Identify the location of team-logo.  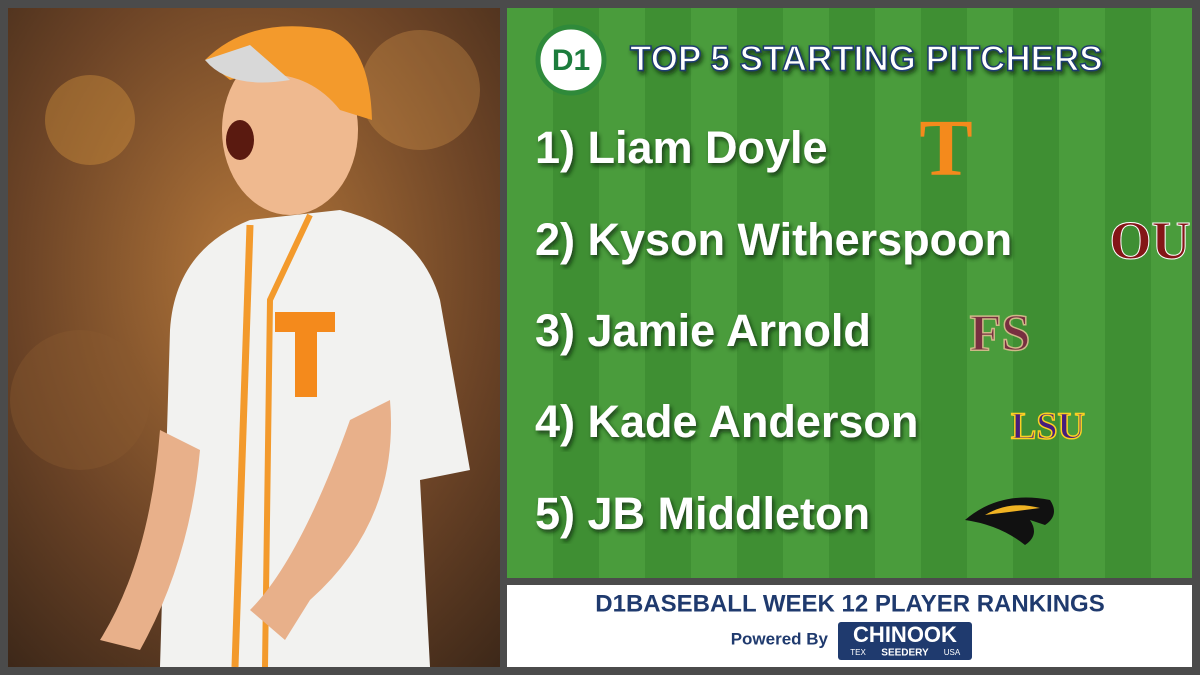
(1009, 521).